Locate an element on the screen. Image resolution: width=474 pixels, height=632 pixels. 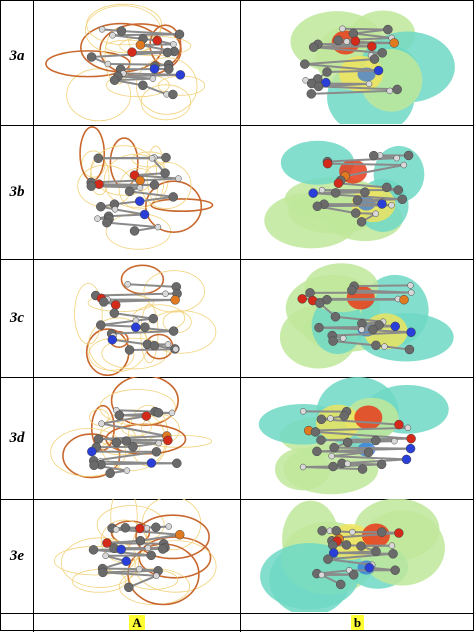
row-label-3e: 3e is located at coordinates (17, 556).